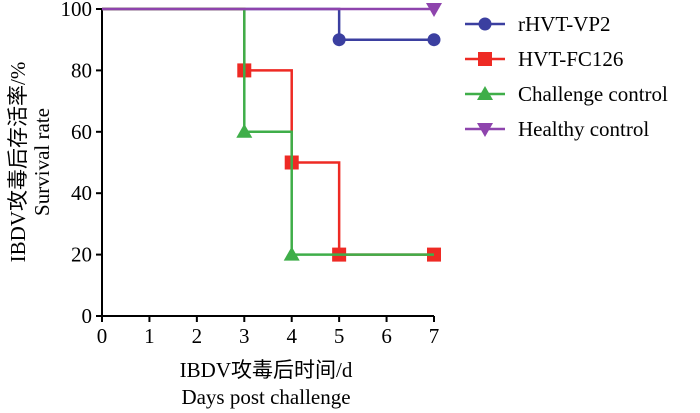 The width and height of the screenshot is (700, 413). Describe the element at coordinates (265, 397) in the screenshot. I see `x-axis-title-line-2: Days post challenge` at that location.